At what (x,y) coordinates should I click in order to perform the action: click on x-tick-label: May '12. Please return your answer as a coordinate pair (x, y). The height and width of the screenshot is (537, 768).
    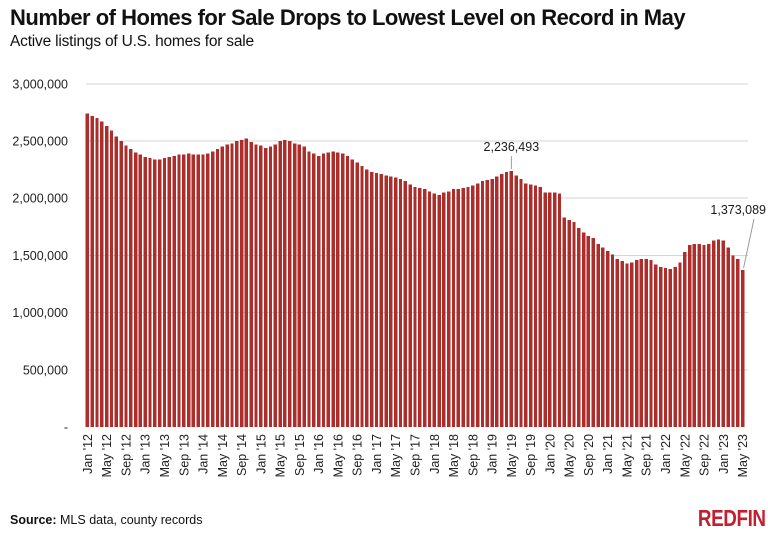
    Looking at the image, I should click on (107, 455).